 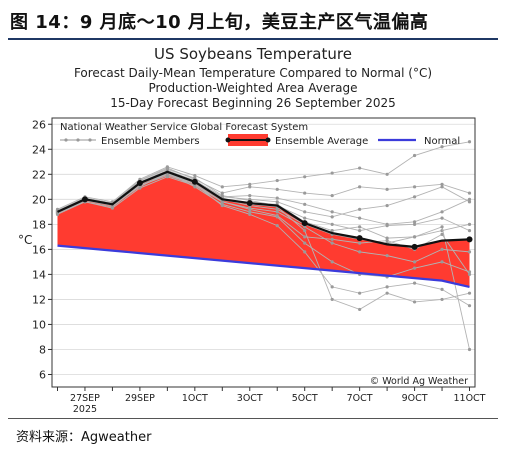 What do you see at coordinates (39, 199) in the screenshot?
I see `y-tick-label: 20` at bounding box center [39, 199].